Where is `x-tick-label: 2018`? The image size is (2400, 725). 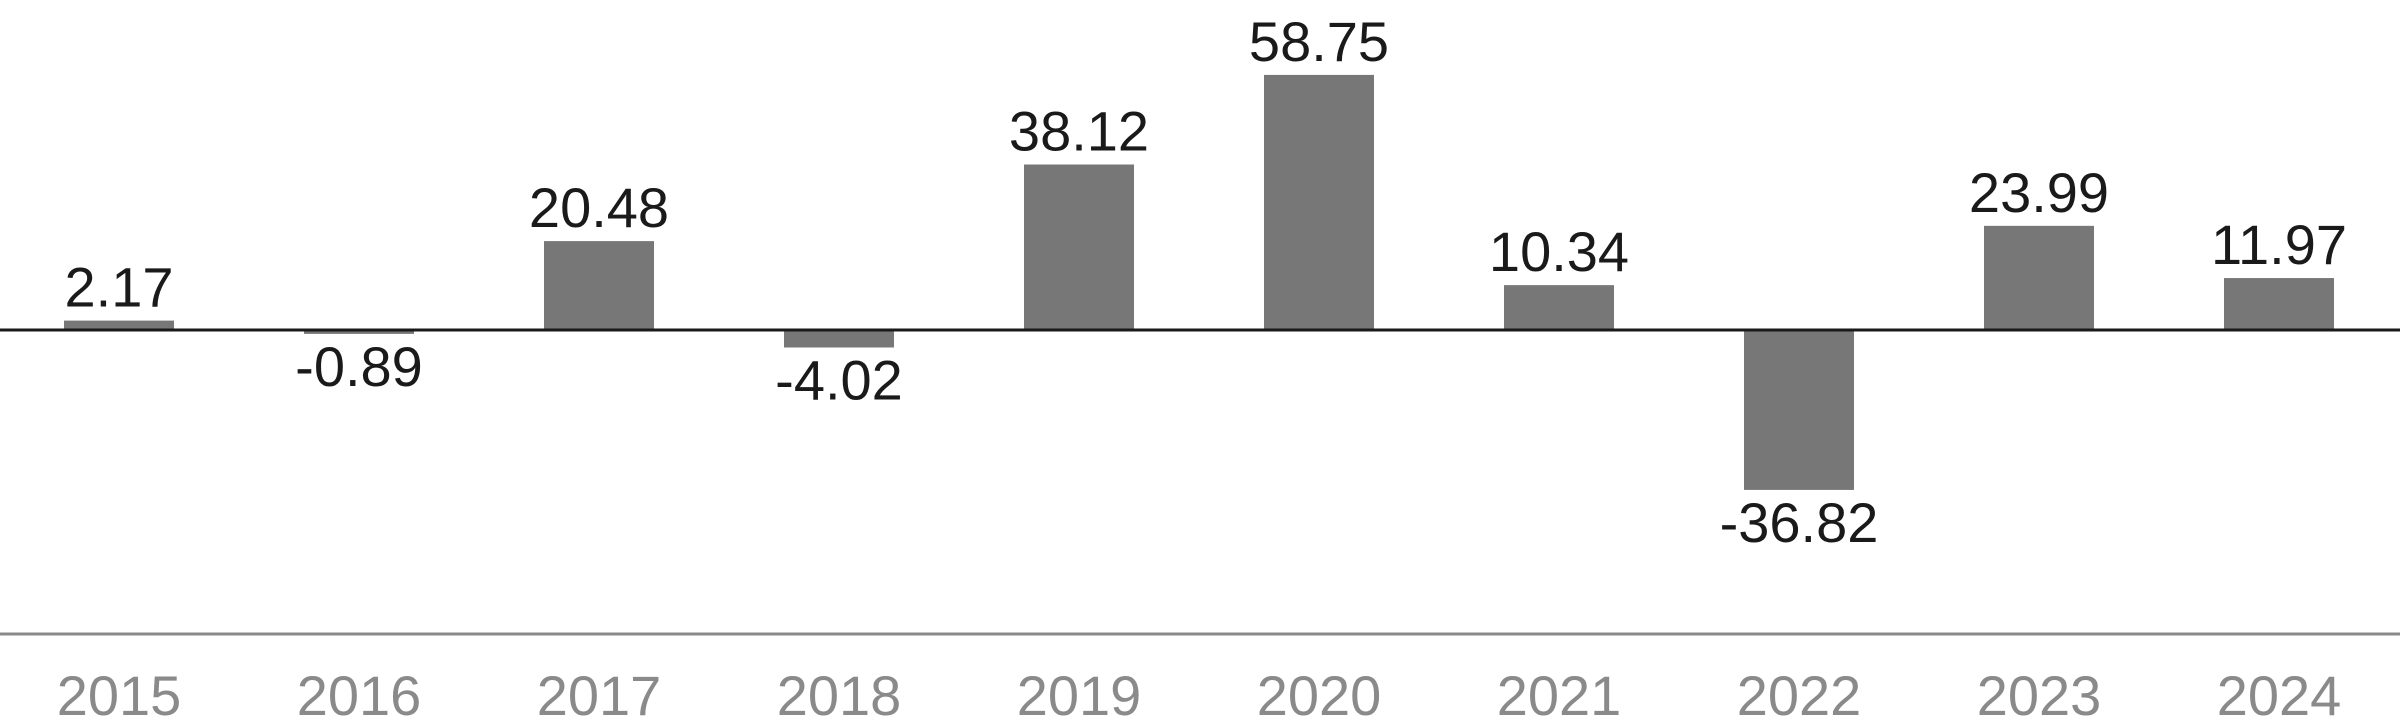
x-tick-label: 2018 is located at coordinates (839, 694).